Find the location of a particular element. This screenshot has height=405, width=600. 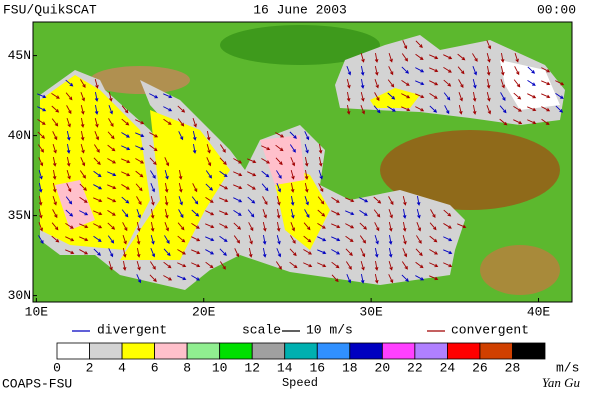

lat-tick-label: 35N is located at coordinates (19, 215).